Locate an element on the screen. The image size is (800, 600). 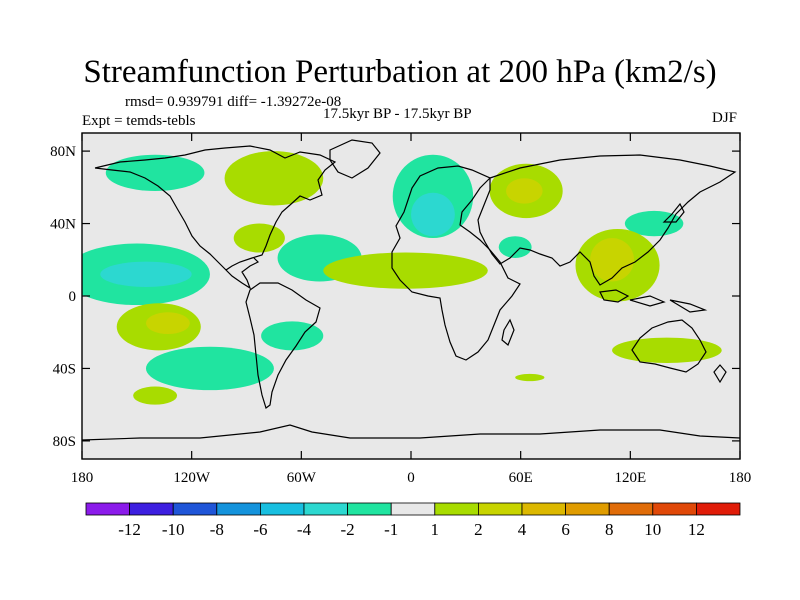
colorbar-label: -4 is located at coordinates (304, 529).